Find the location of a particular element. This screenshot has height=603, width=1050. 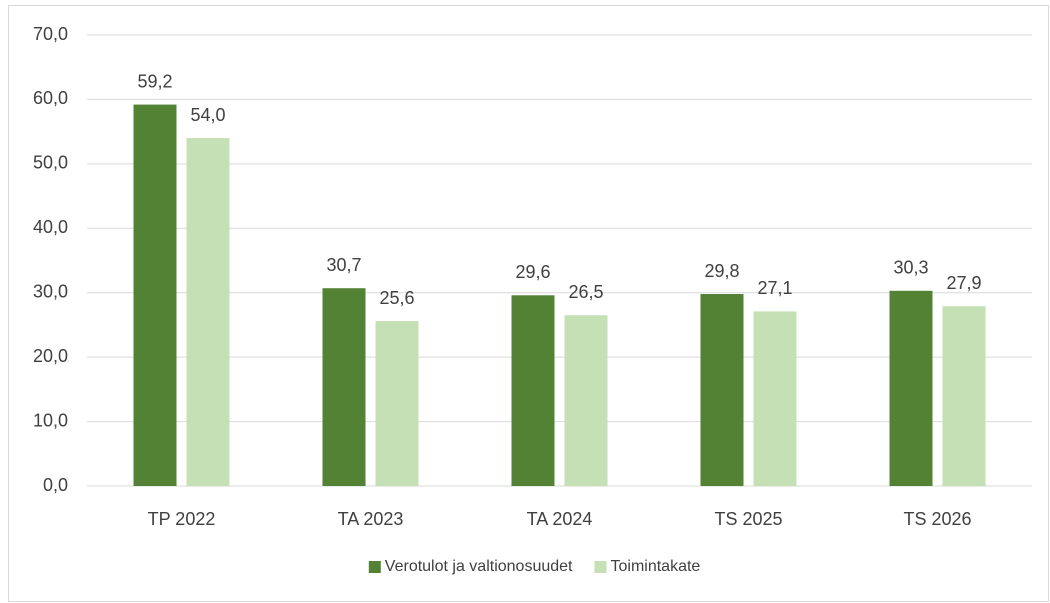

y-tick-label: 30,0 is located at coordinates (50, 291).